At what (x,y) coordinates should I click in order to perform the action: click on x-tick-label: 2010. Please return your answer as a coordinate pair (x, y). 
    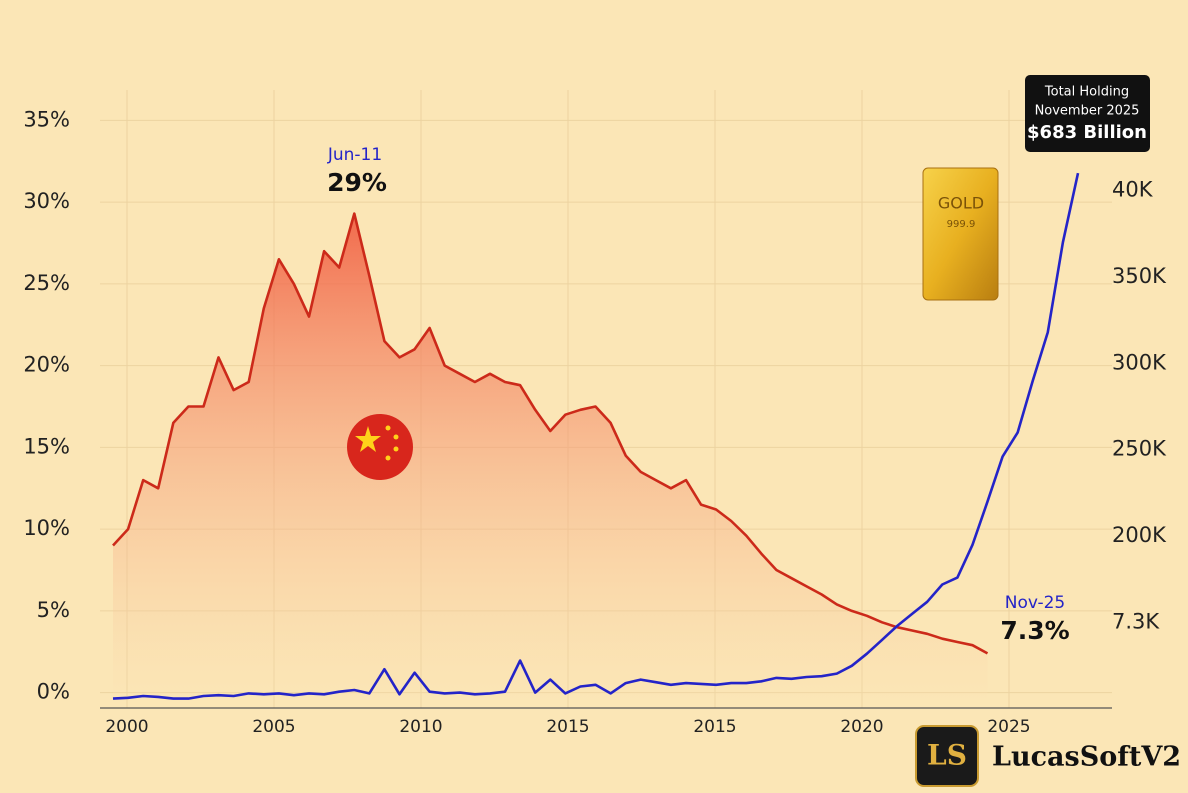
    Looking at the image, I should click on (420, 727).